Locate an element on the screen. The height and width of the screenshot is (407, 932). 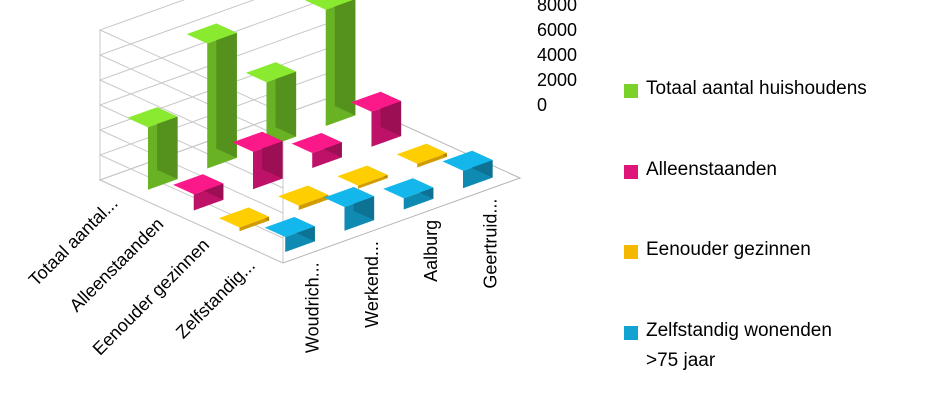
legend-item-alleenstaanden: Alleenstaanden is located at coordinates (700, 172).